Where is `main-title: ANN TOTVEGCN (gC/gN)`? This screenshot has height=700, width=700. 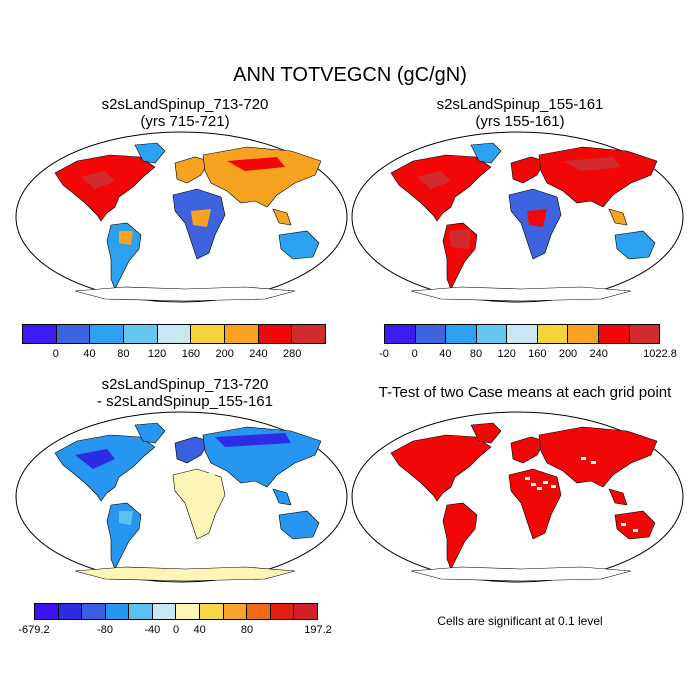 main-title: ANN TOTVEGCN (gC/gN) is located at coordinates (350, 75).